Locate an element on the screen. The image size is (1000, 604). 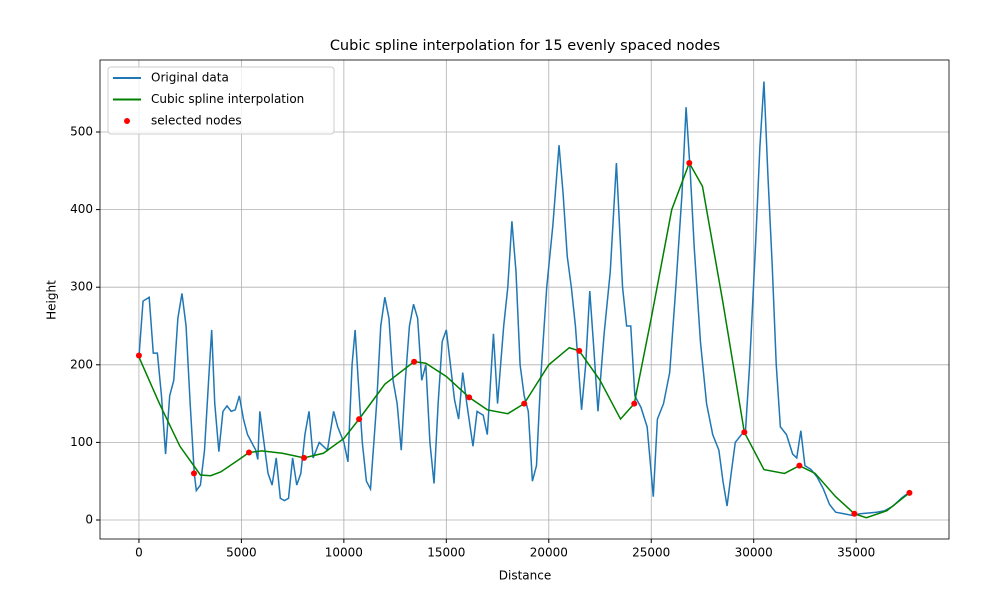
x-axis-label: Distance is located at coordinates (525, 576).